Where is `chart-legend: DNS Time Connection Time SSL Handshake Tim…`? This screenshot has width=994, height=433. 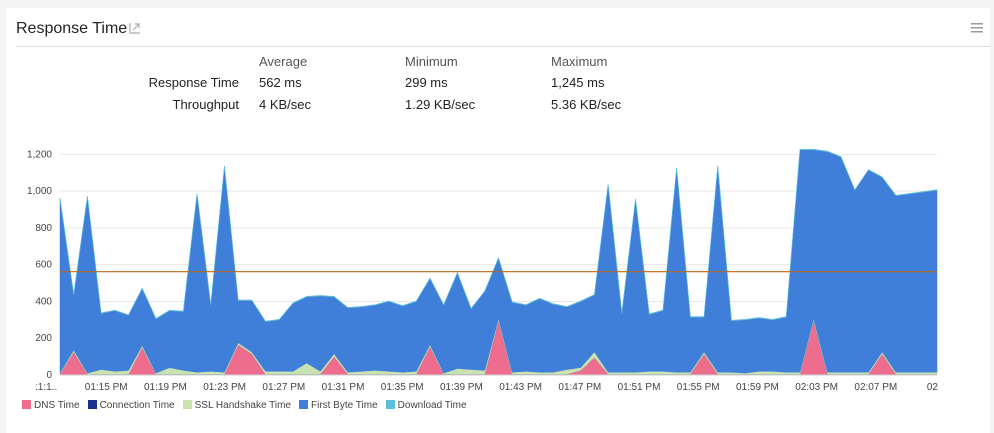 chart-legend: DNS Time Connection Time SSL Handshake Tim… is located at coordinates (248, 405).